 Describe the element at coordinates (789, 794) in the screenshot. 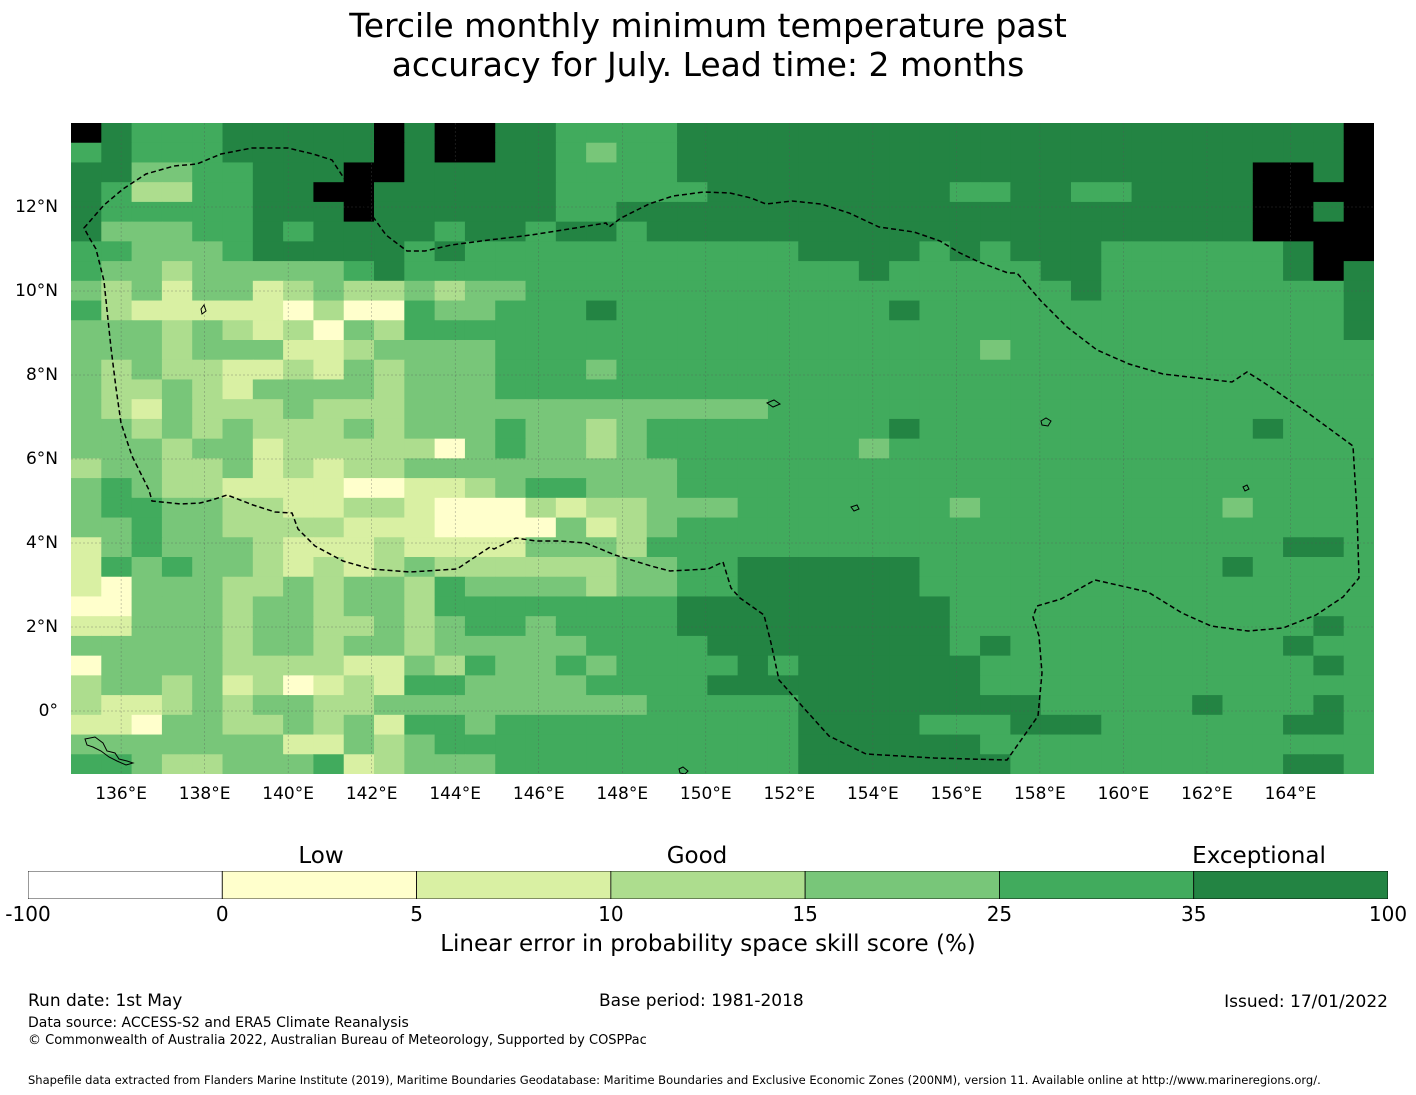

I see `lon-tick-label: 152°E` at that location.